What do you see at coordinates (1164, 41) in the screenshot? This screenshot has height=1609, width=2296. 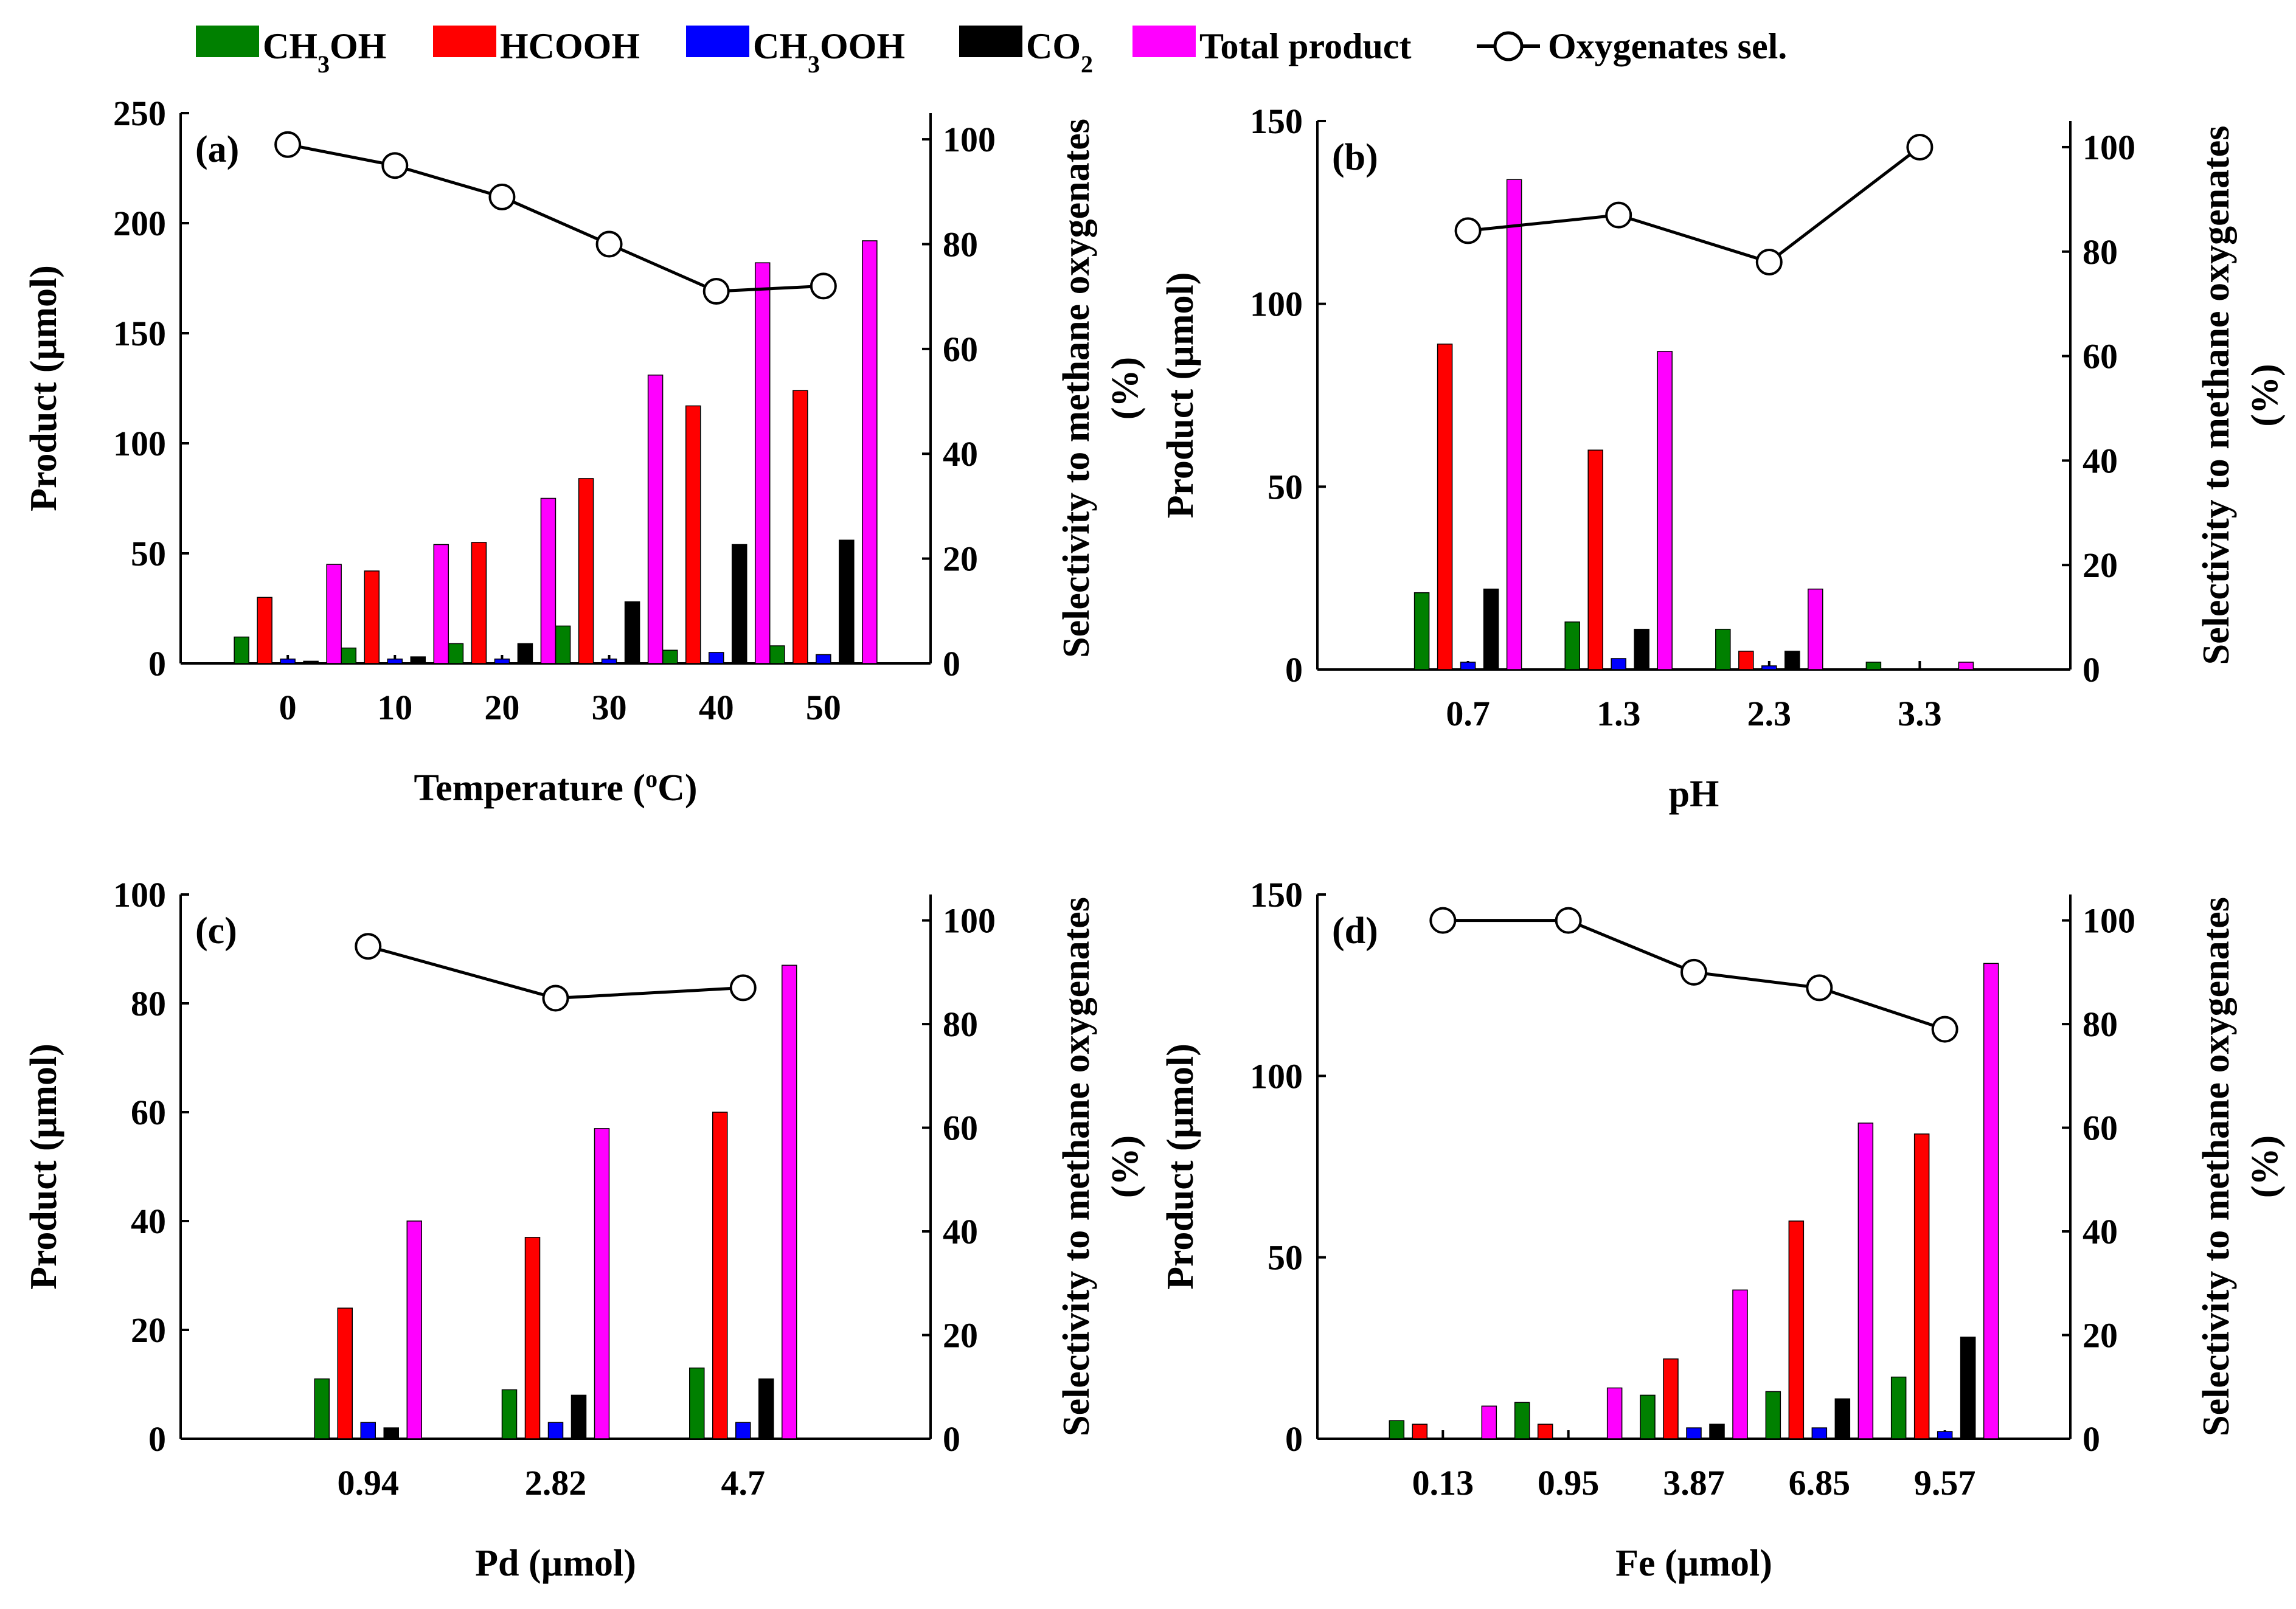 I see `legend-swatch-total` at bounding box center [1164, 41].